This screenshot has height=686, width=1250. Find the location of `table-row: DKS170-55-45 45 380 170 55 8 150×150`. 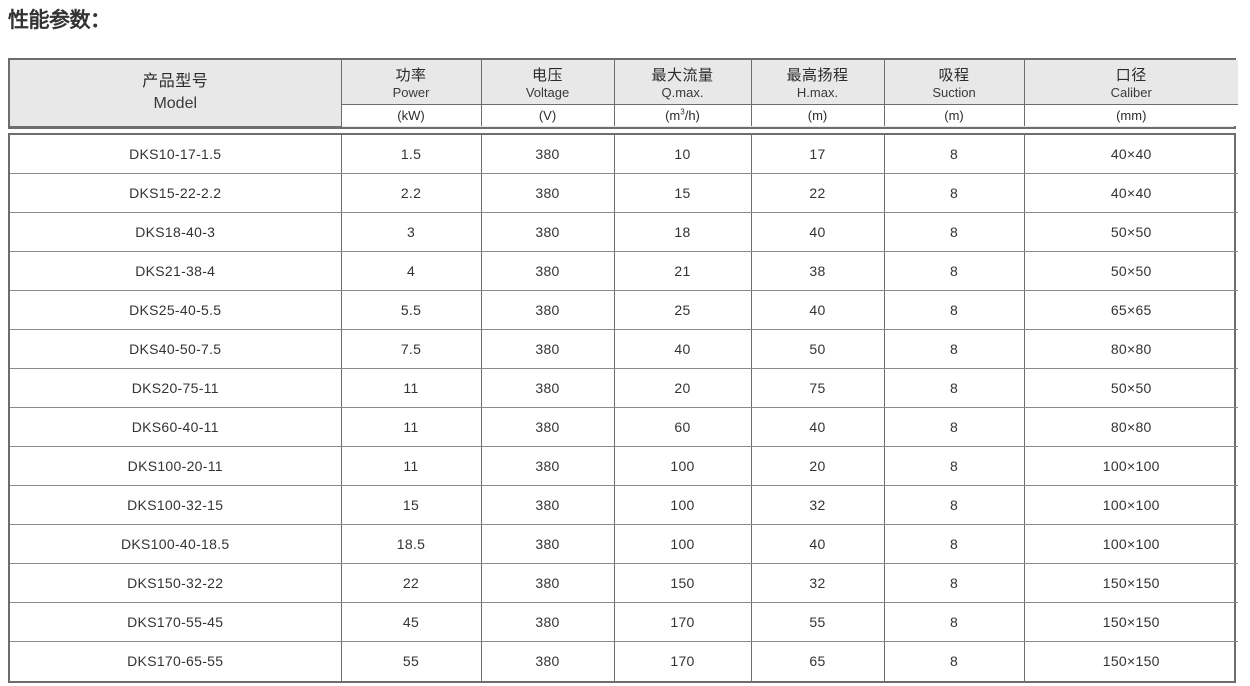

table-row: DKS170-55-45 45 380 170 55 8 150×150 is located at coordinates (624, 622).